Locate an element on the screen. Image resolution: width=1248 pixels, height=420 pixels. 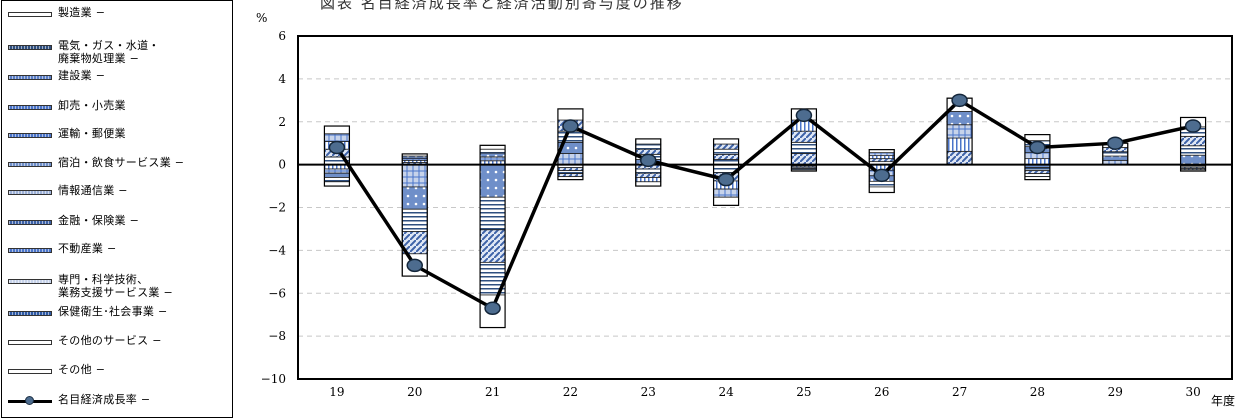
x-tick-label: 29 is located at coordinates (1115, 392).